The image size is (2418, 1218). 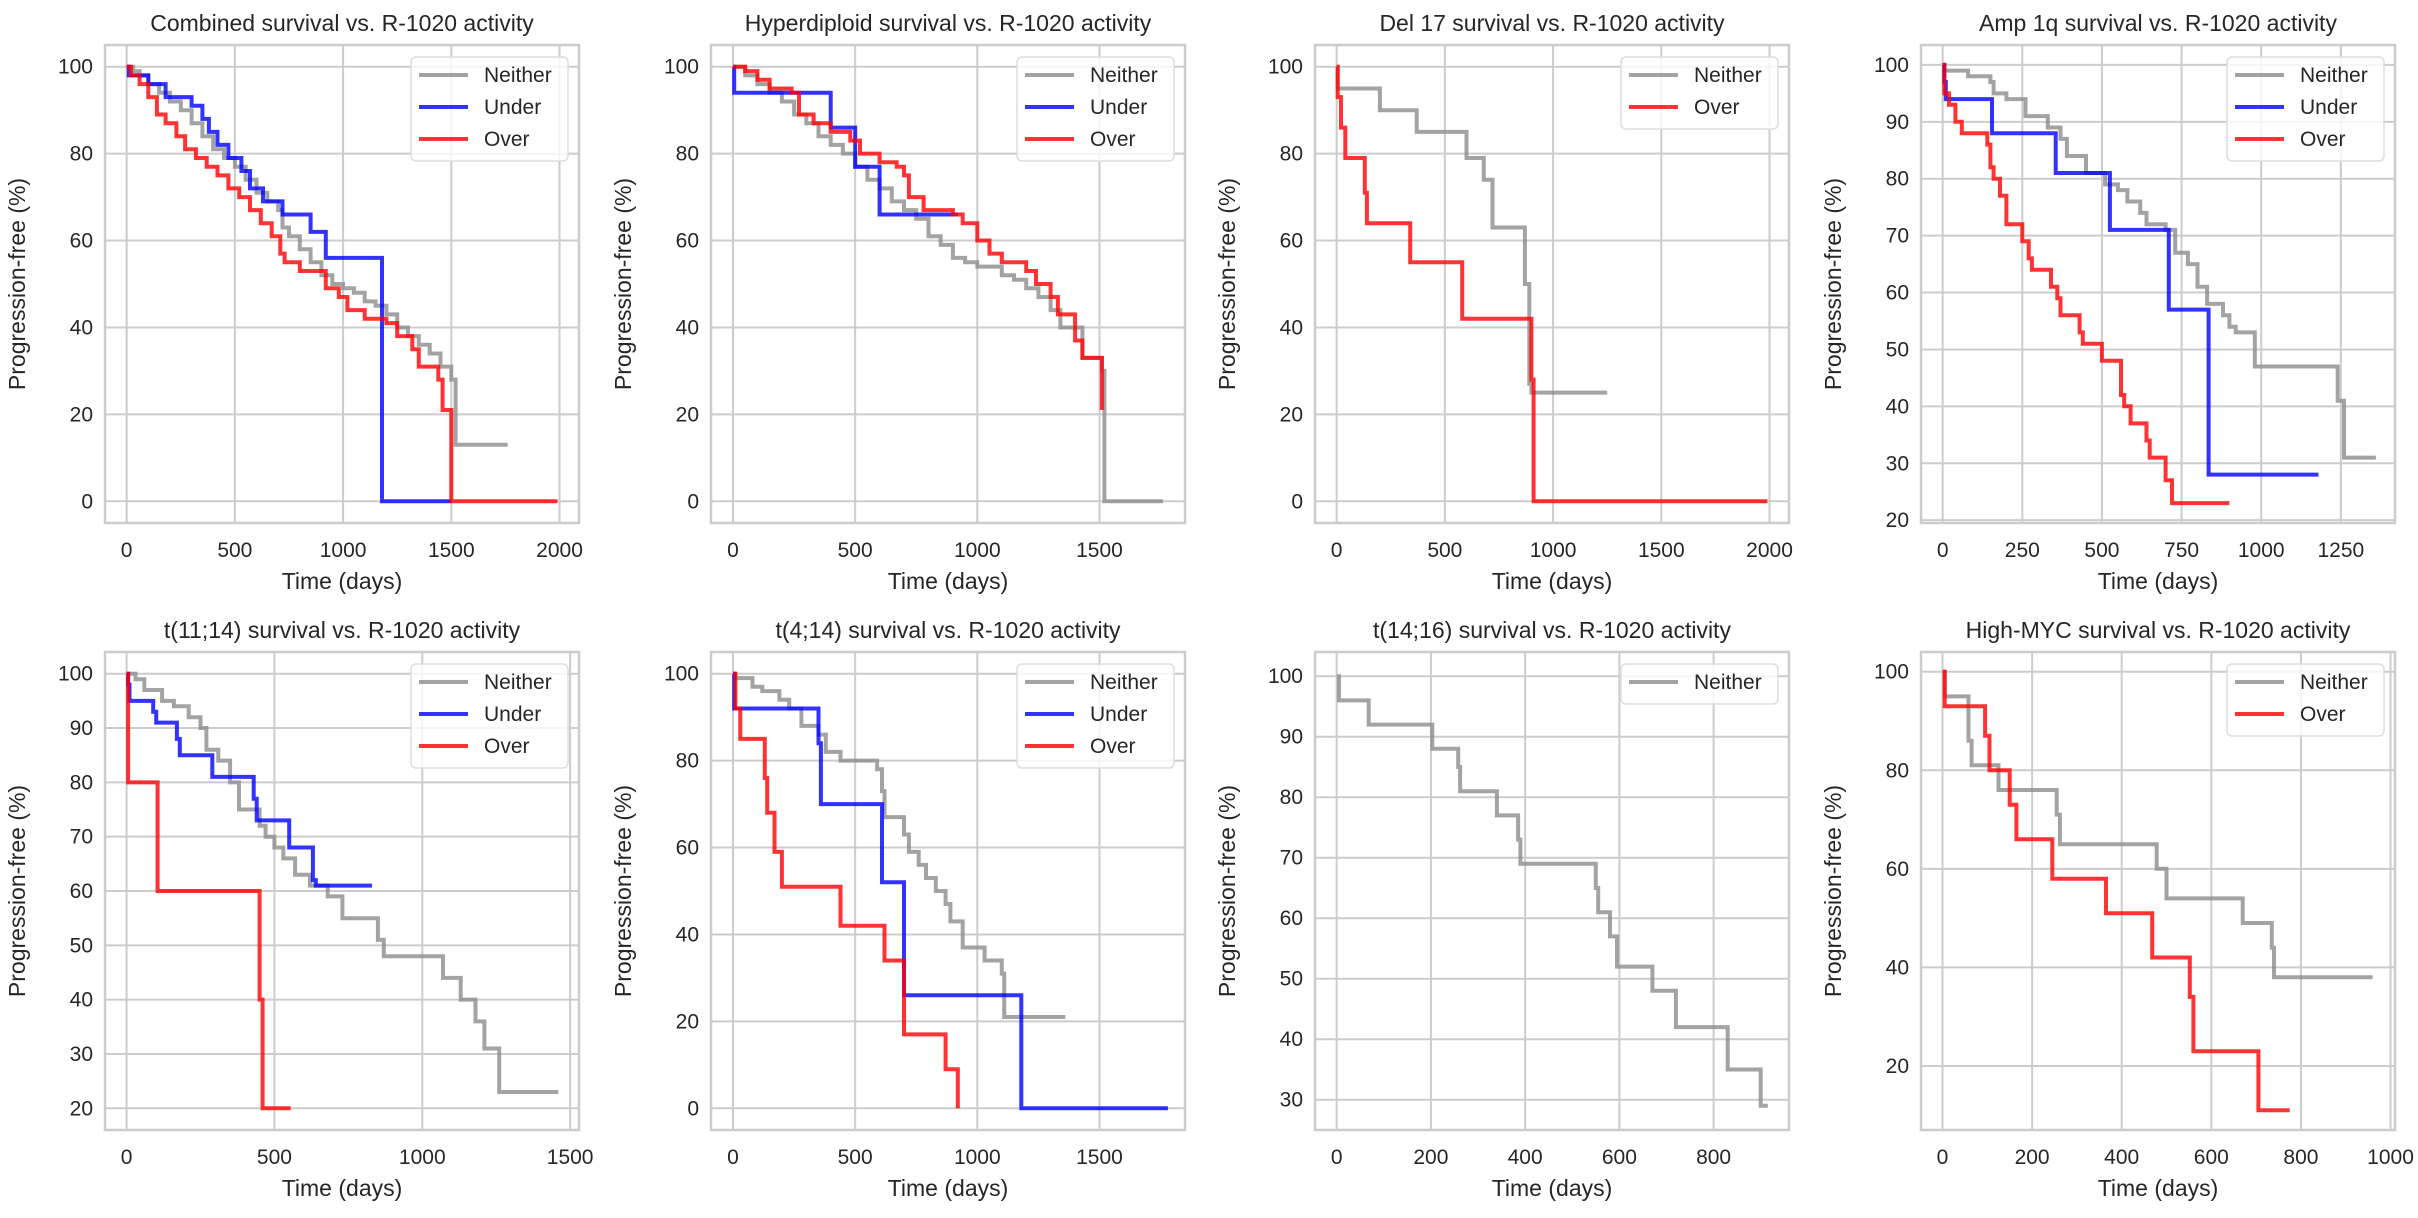 What do you see at coordinates (1897, 236) in the screenshot?
I see `y-tick-label: 70` at bounding box center [1897, 236].